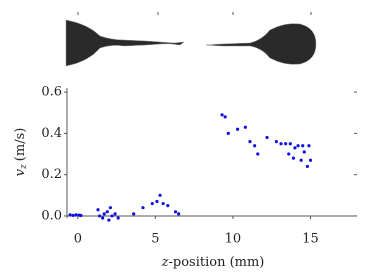 Image resolution: width=374 pixels, height=280 pixels. Describe the element at coordinates (78, 239) in the screenshot. I see `x-tick-label: 0` at that location.